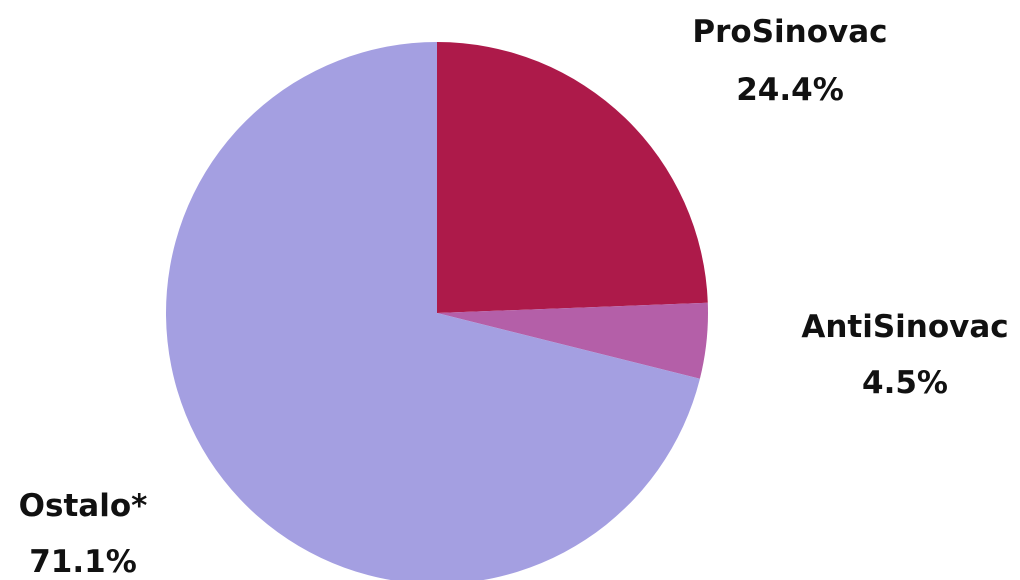 This screenshot has height=580, width=1020. Describe the element at coordinates (83, 506) in the screenshot. I see `slice-label-ostalo-name: Ostalo*` at that location.